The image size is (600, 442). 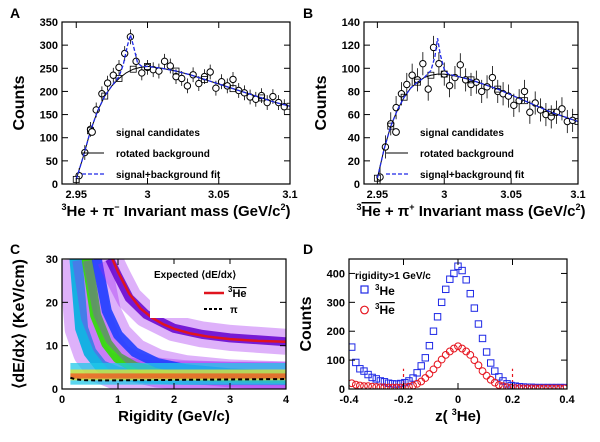 What do you see at coordinates (178, 379) in the screenshot?
I see `curve-pion` at bounding box center [178, 379].